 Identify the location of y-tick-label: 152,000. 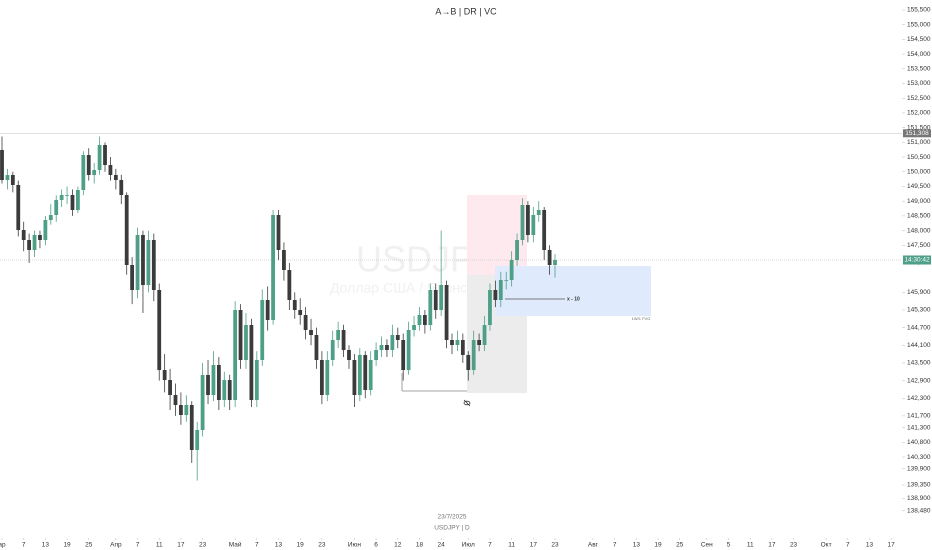
(919, 113).